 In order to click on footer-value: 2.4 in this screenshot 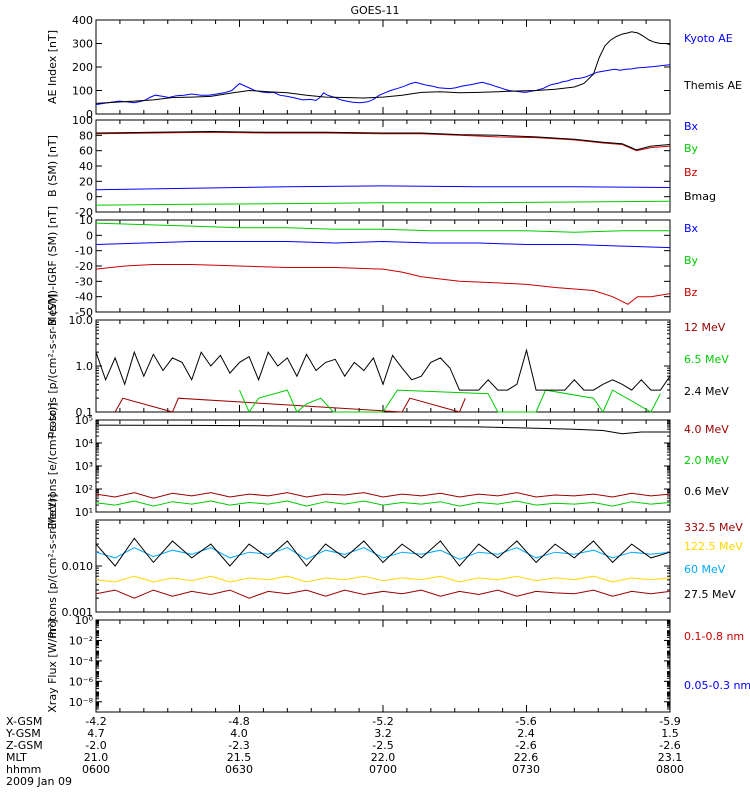, I will do `click(526, 733)`.